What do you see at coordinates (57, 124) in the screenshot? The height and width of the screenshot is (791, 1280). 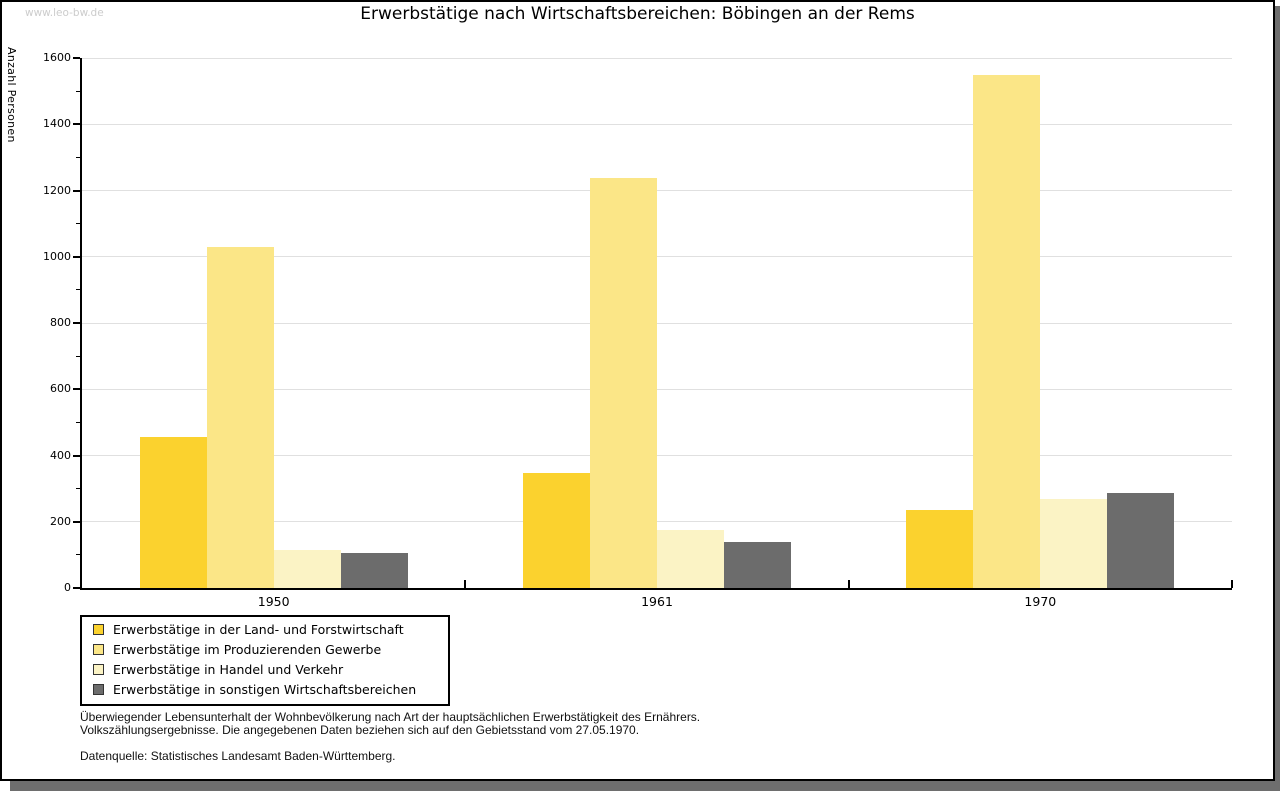 I see `y-tick-label: 1400` at bounding box center [57, 124].